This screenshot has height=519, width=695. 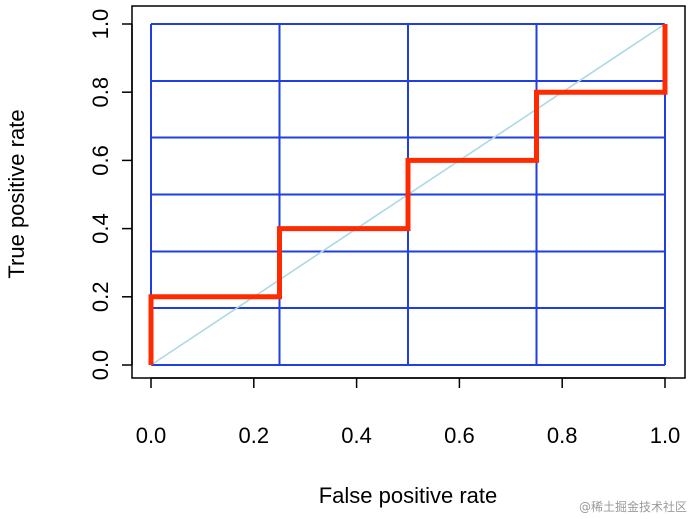 I want to click on y-tick-label: 0.8, so click(x=100, y=92).